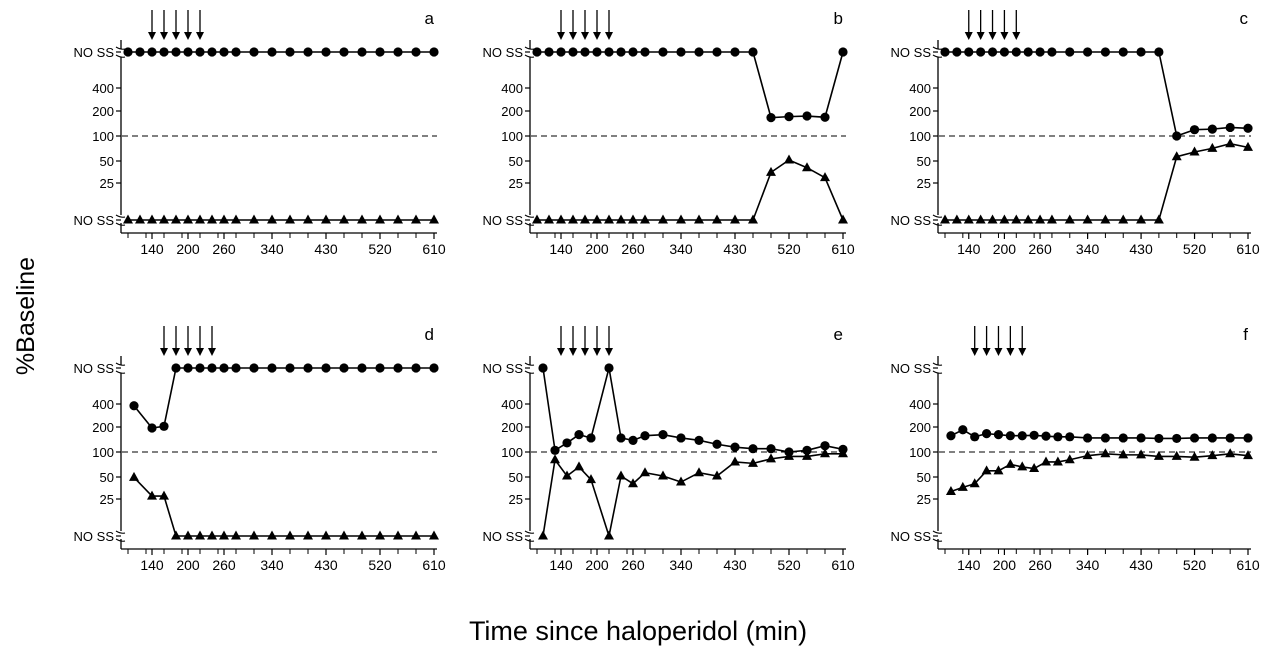  I want to click on x-axis-title: Time since haloperidol (min), so click(638, 631).